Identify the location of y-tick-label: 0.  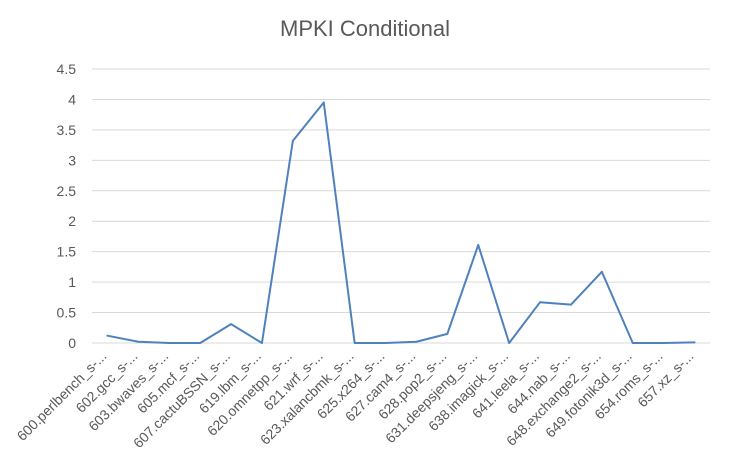
(72, 343).